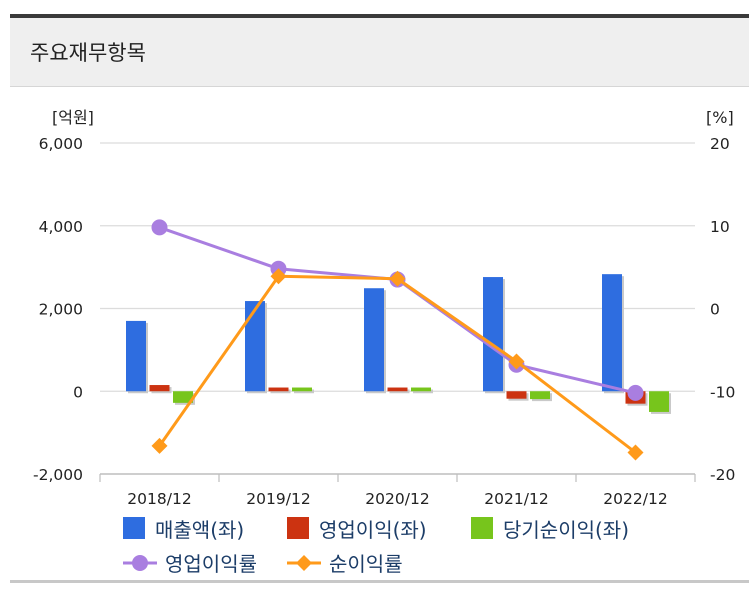 The height and width of the screenshot is (596, 756). I want to click on left-axis-unit: [억원], so click(73, 117).